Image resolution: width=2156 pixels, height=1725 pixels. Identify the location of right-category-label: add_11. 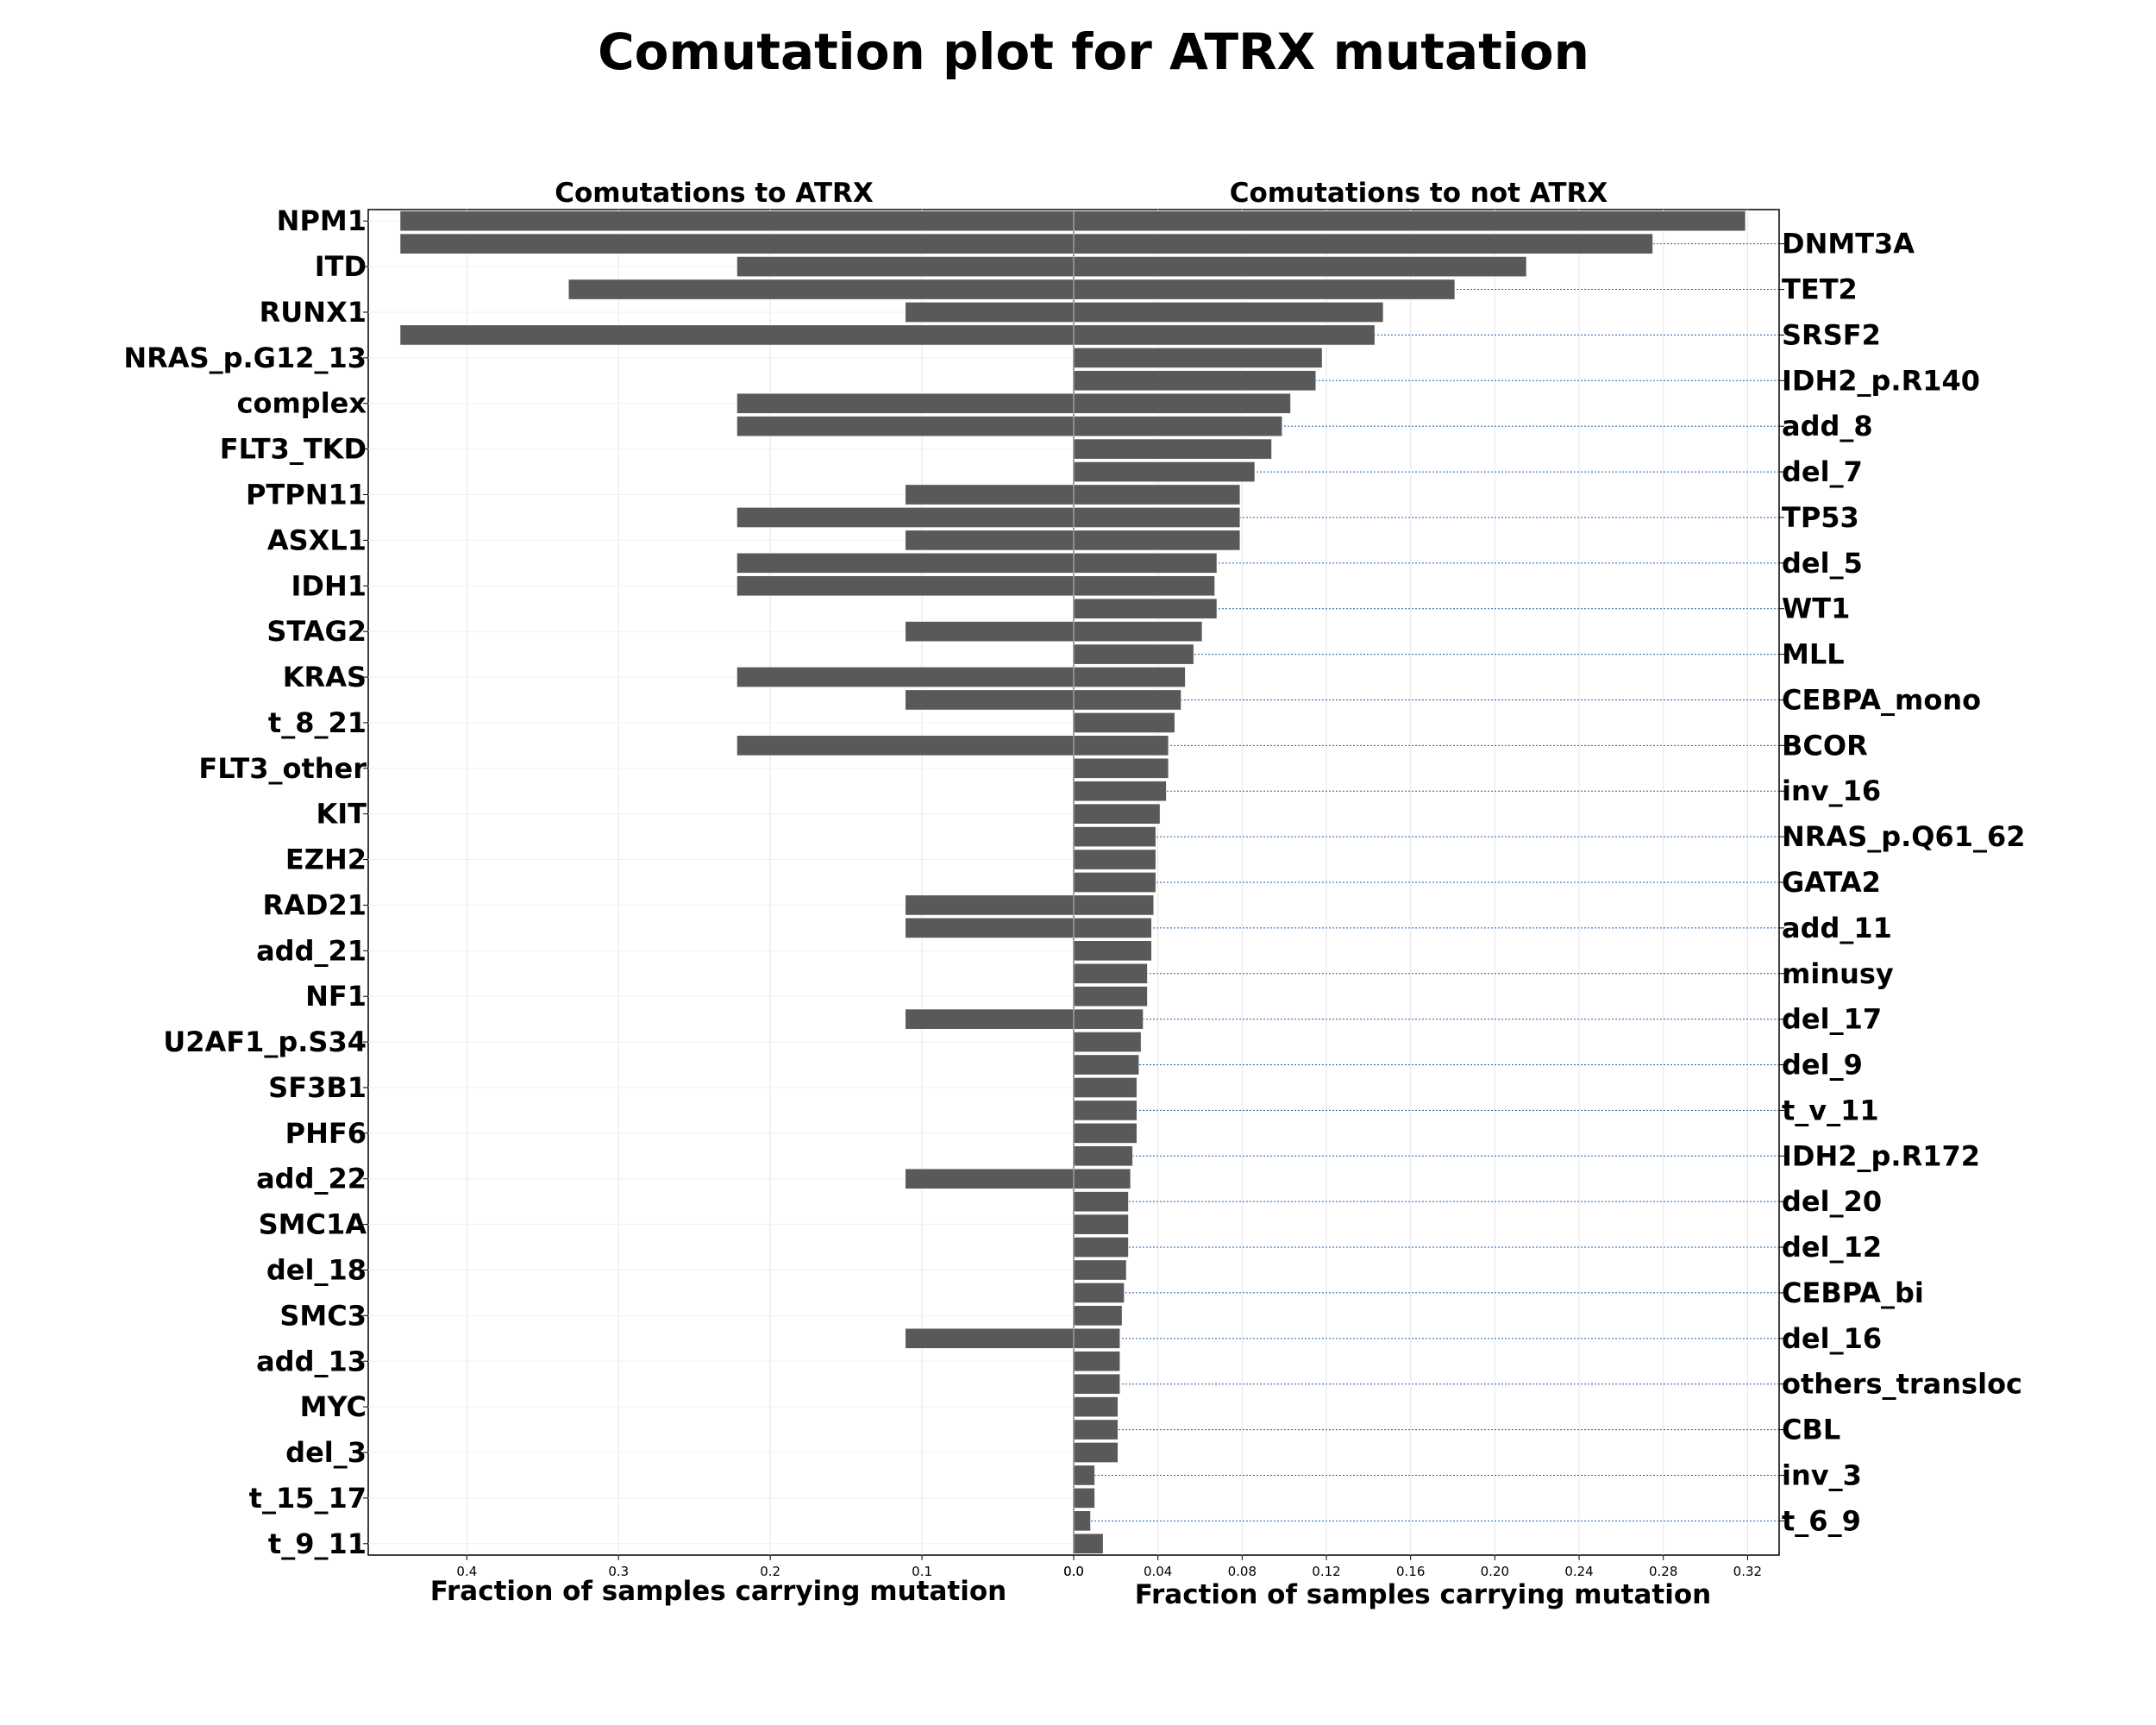
(1837, 928).